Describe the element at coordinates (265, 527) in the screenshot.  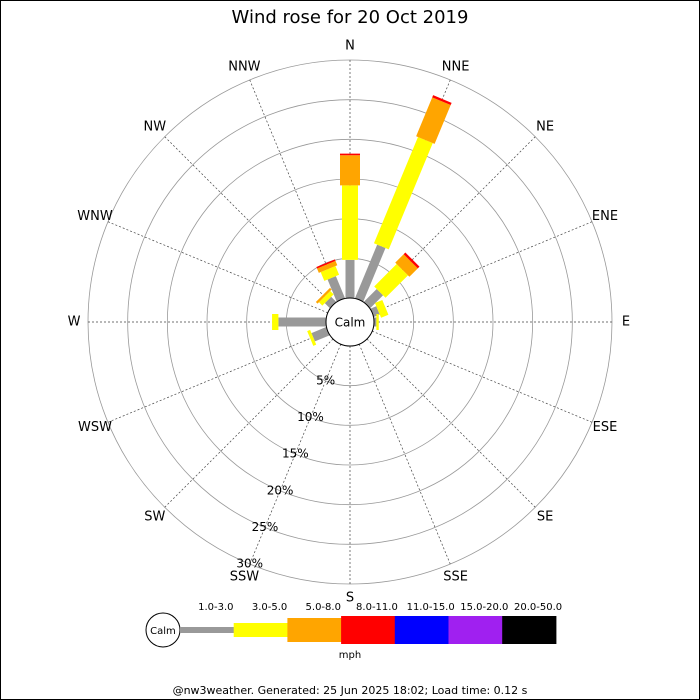
I see `ring-label: 25%` at that location.